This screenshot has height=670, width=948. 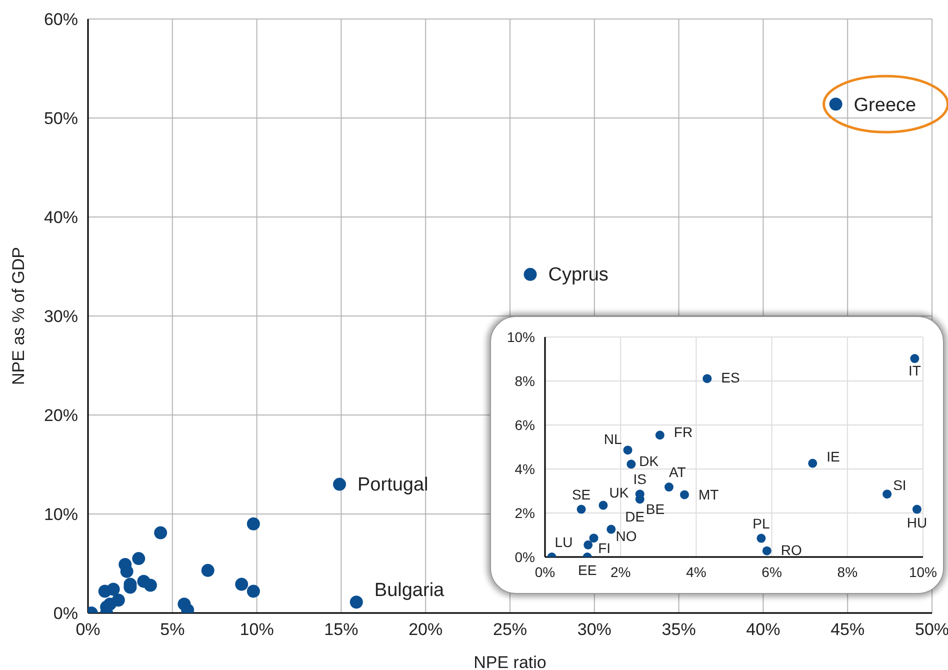 I want to click on annotation: PL, so click(x=761, y=523).